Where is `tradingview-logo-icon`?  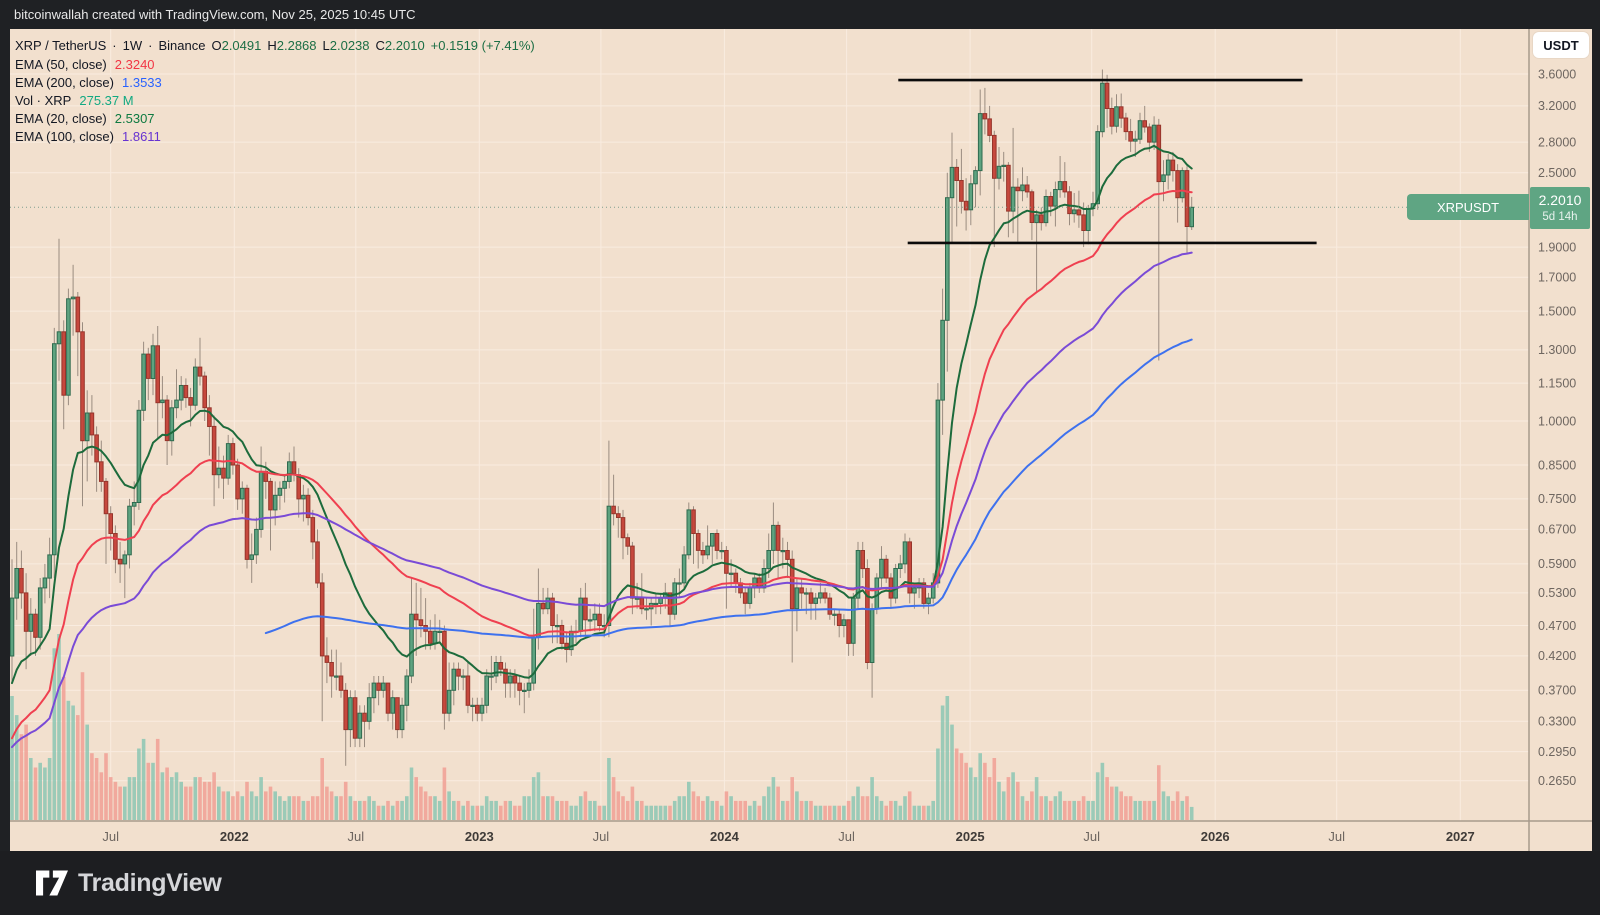 tradingview-logo-icon is located at coordinates (52, 883).